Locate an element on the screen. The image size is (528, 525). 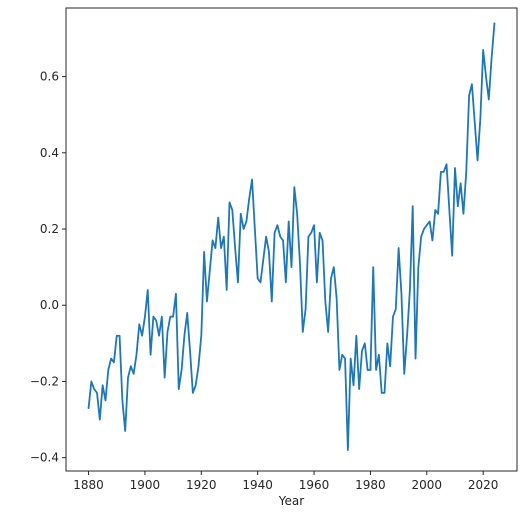
x-axis-ticks: 1880 1900 1920 1940 1960 1980 2000 2020 is located at coordinates (285, 481).